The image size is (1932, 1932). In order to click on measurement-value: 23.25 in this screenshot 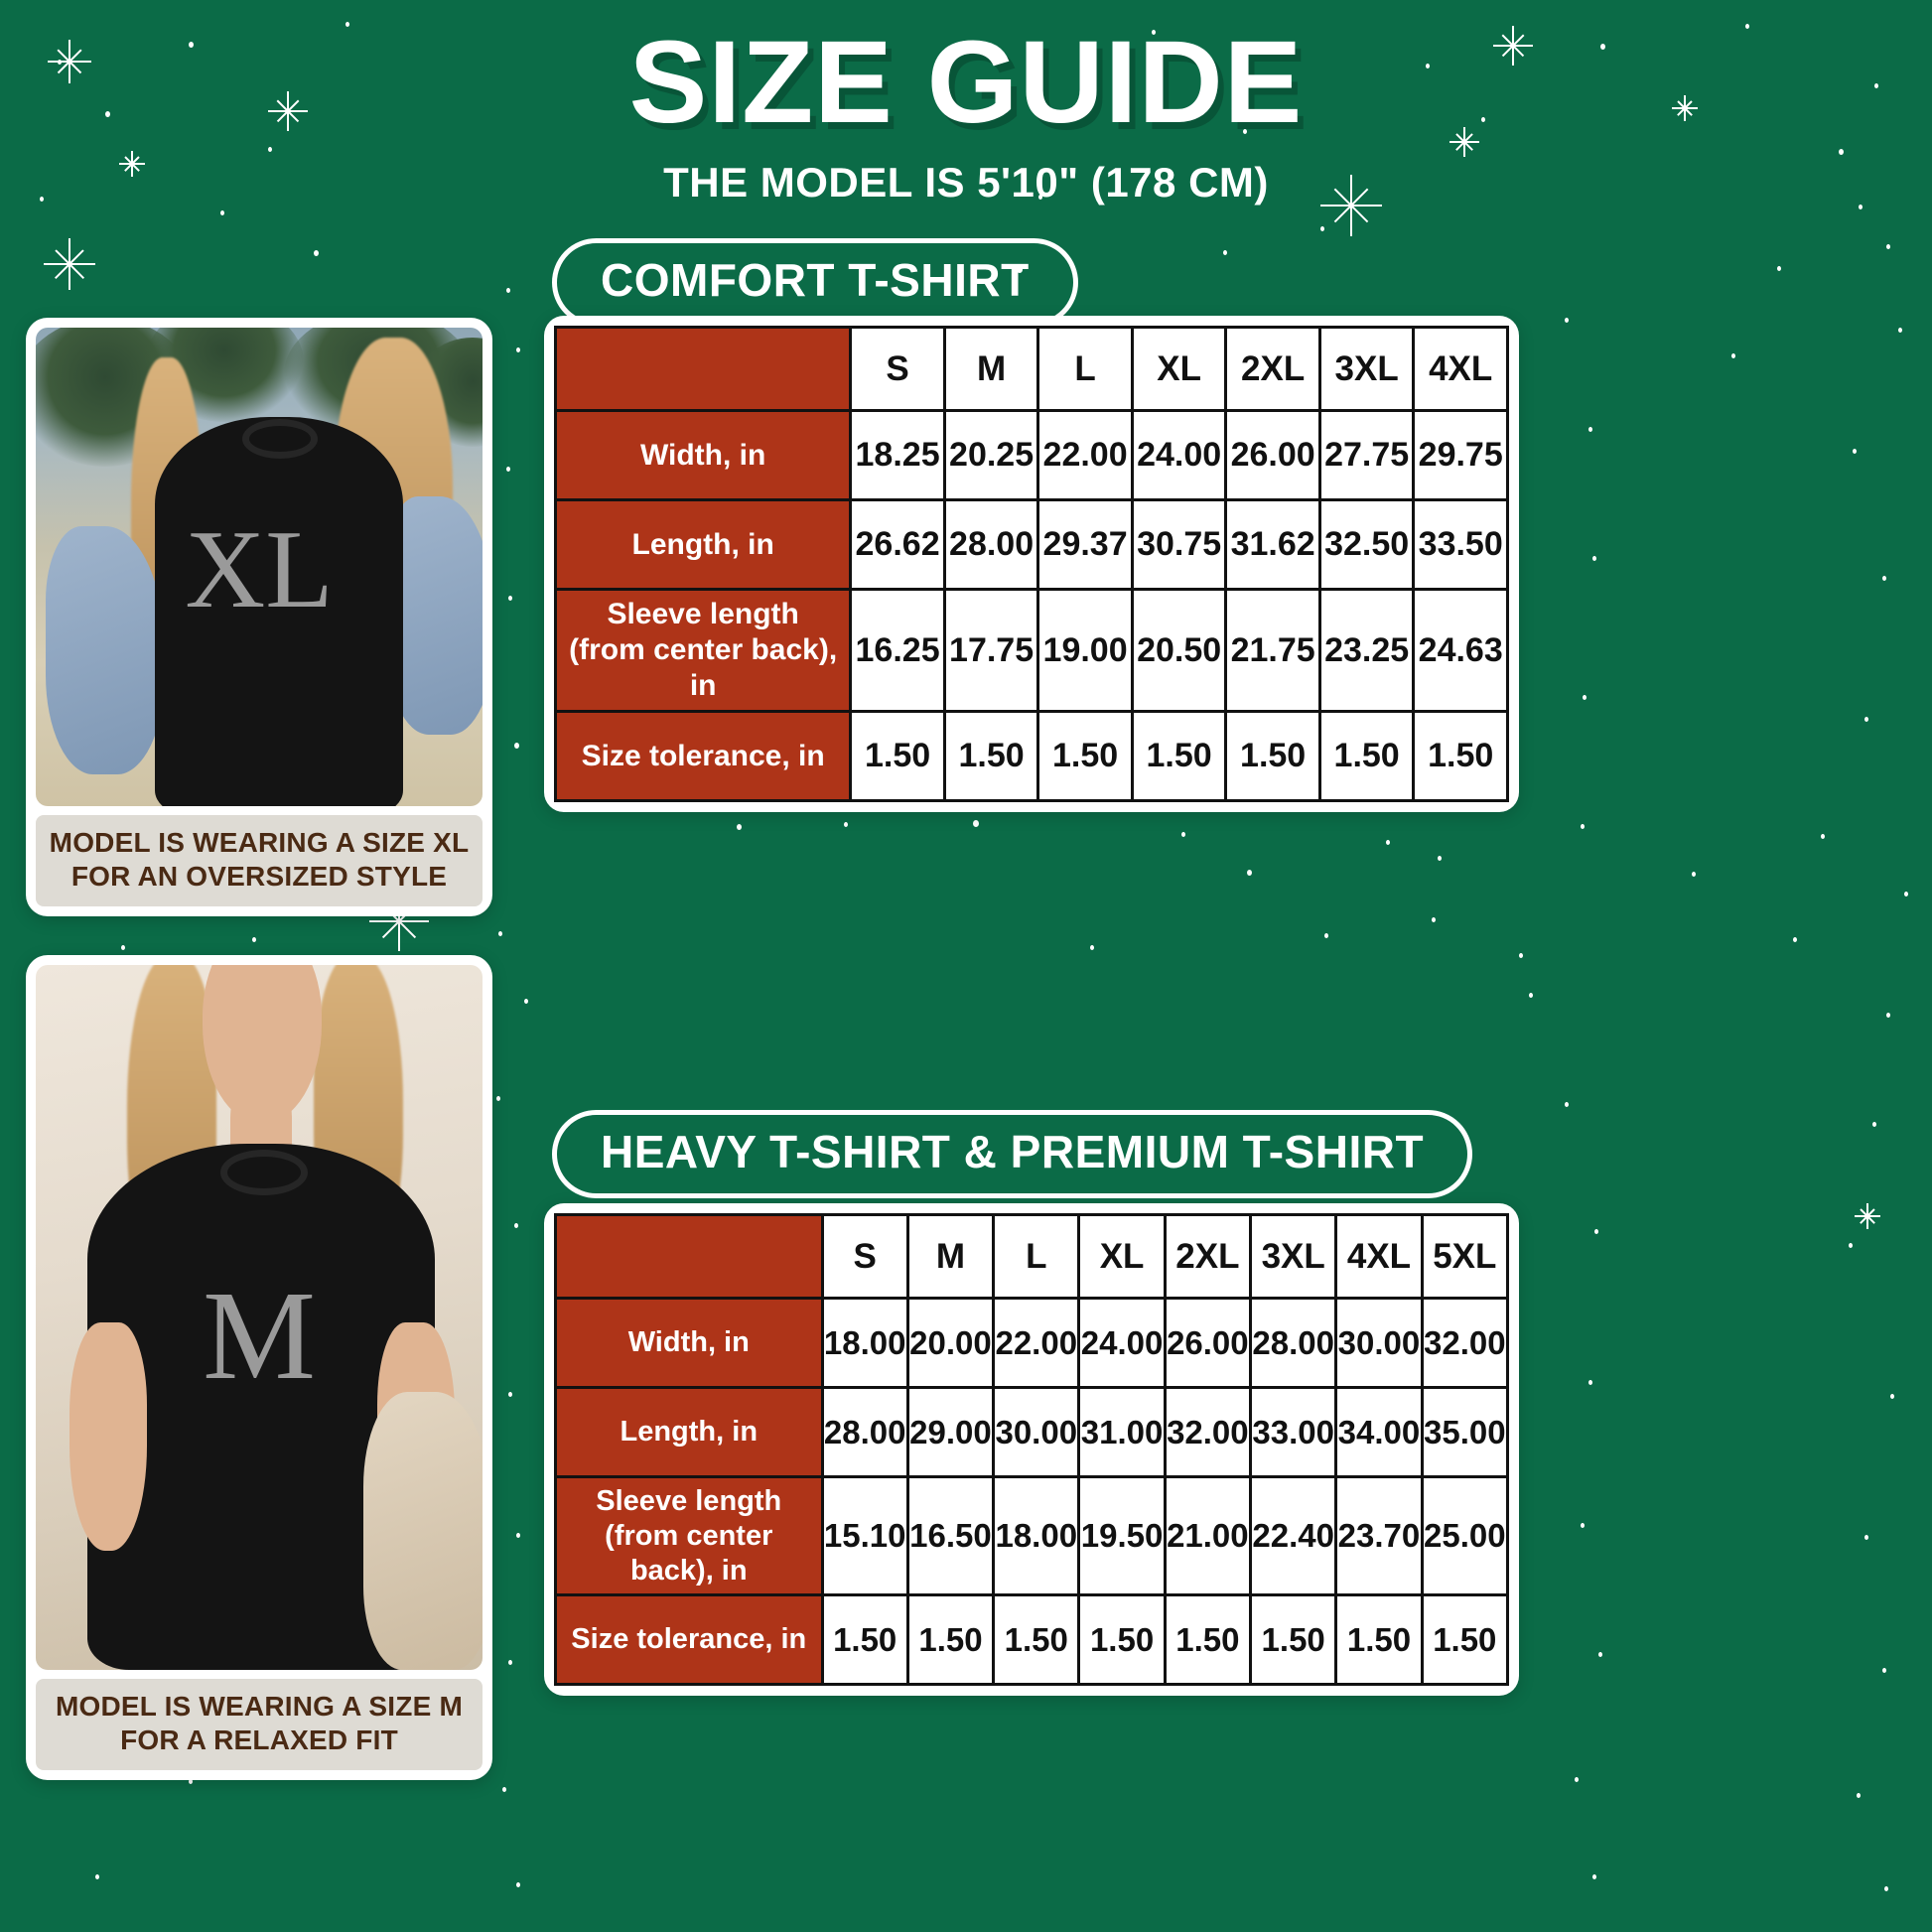, I will do `click(1366, 650)`.